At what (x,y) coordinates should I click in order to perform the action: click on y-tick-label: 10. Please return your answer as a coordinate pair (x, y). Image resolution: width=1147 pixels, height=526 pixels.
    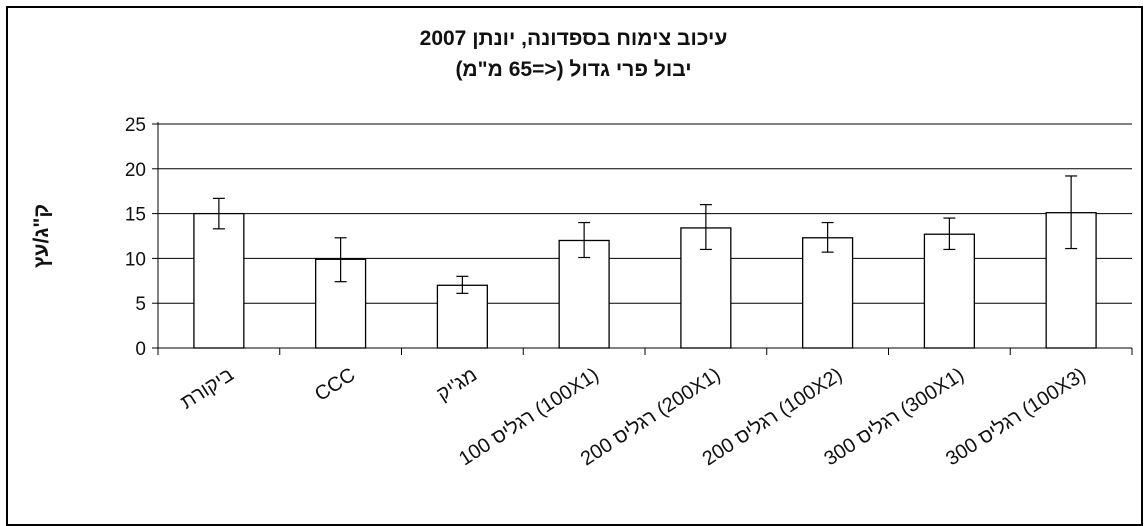
    Looking at the image, I should click on (135, 259).